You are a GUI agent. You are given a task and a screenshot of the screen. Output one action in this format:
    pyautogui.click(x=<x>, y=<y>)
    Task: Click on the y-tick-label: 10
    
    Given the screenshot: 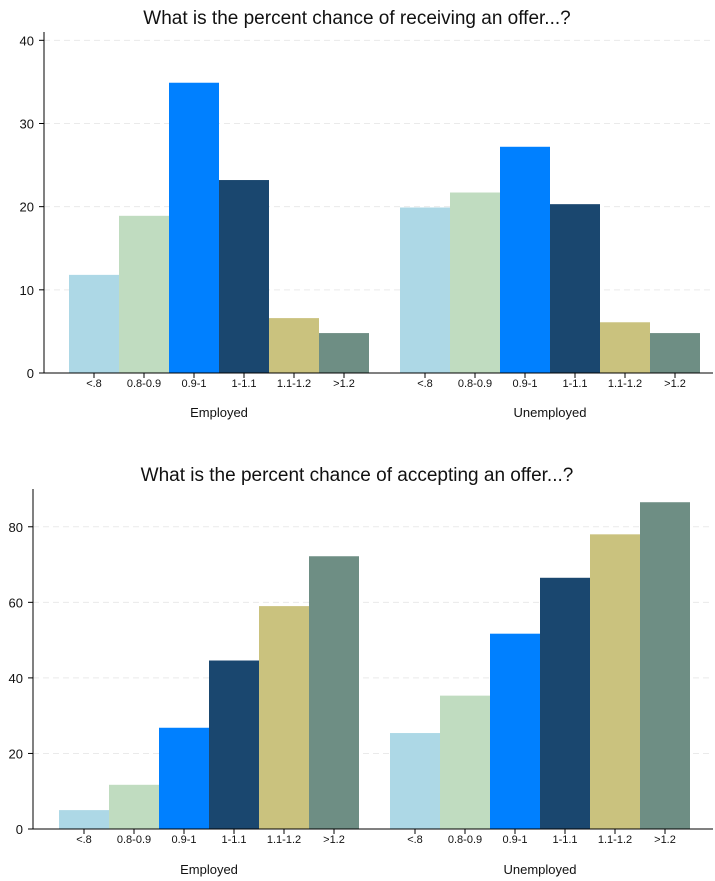 What is the action you would take?
    pyautogui.click(x=27, y=290)
    